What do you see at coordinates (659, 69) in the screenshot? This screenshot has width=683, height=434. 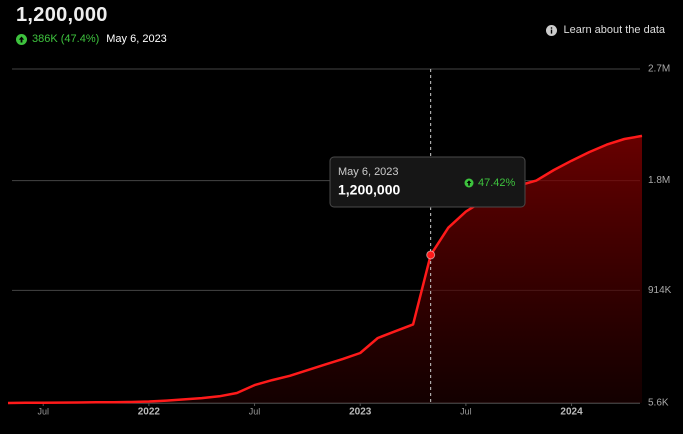 I see `y-tick-label: 2.7M` at bounding box center [659, 69].